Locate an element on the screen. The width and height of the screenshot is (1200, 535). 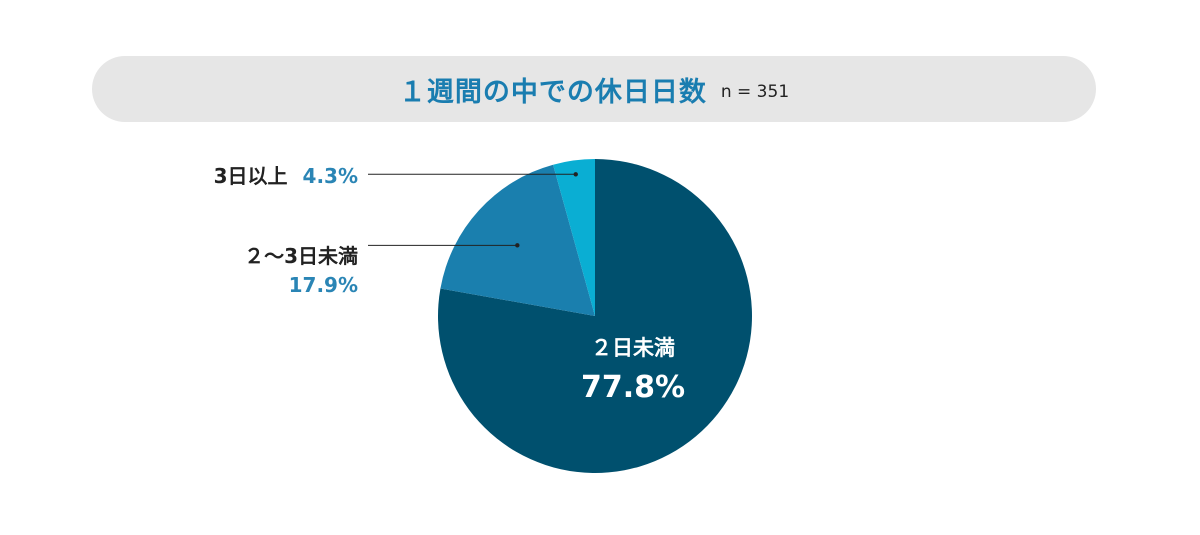
pie-slice-2-to-3-days is located at coordinates (517, 240).